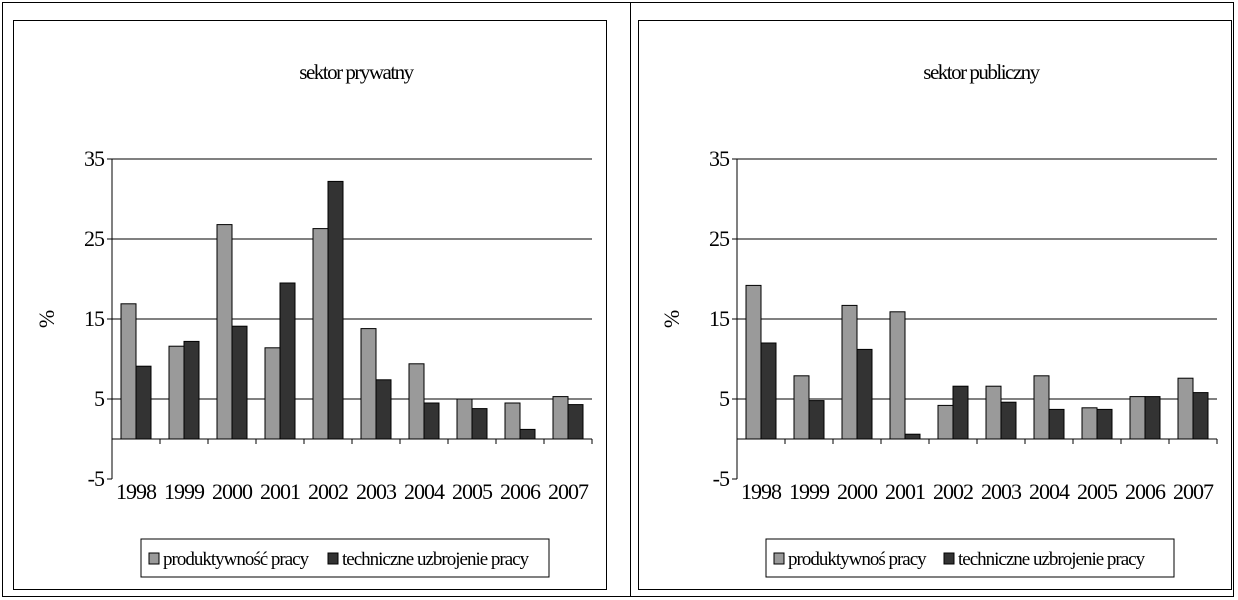  Describe the element at coordinates (981, 72) in the screenshot. I see `chart-title: sektor publiczny` at that location.